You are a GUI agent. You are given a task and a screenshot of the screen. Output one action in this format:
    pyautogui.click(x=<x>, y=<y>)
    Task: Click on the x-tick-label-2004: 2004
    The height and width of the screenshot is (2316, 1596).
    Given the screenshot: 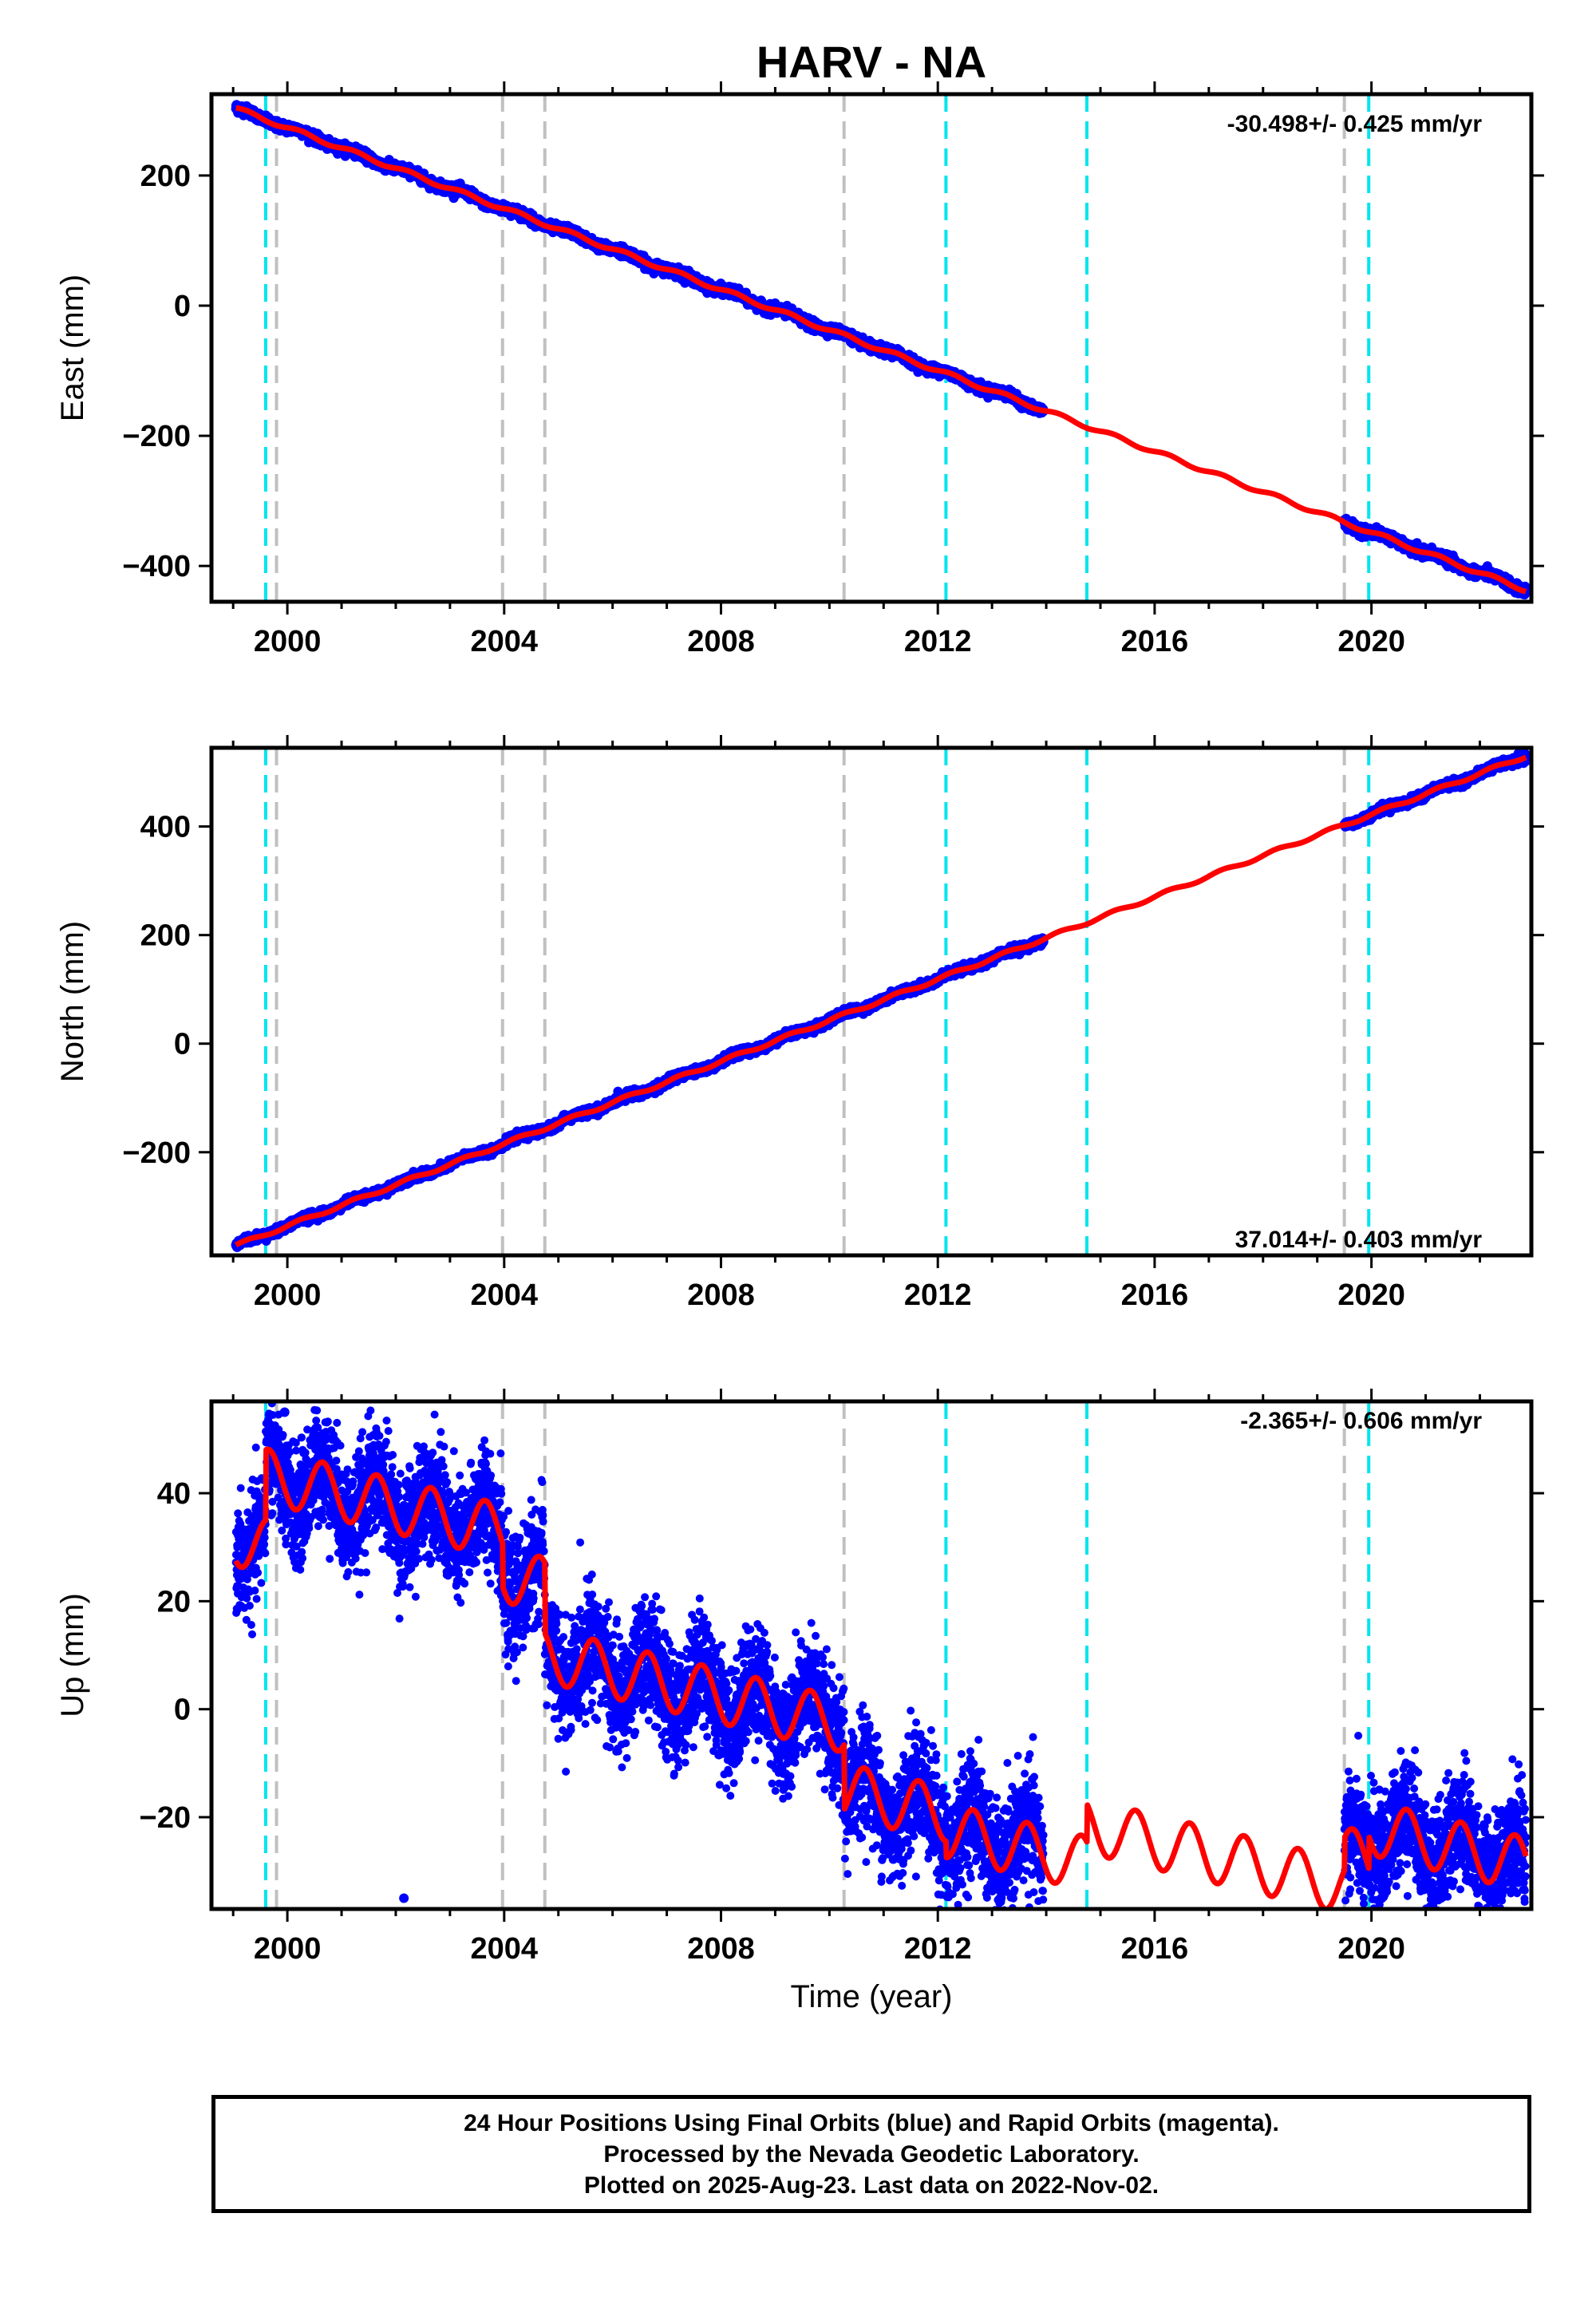 What is the action you would take?
    pyautogui.click(x=505, y=641)
    